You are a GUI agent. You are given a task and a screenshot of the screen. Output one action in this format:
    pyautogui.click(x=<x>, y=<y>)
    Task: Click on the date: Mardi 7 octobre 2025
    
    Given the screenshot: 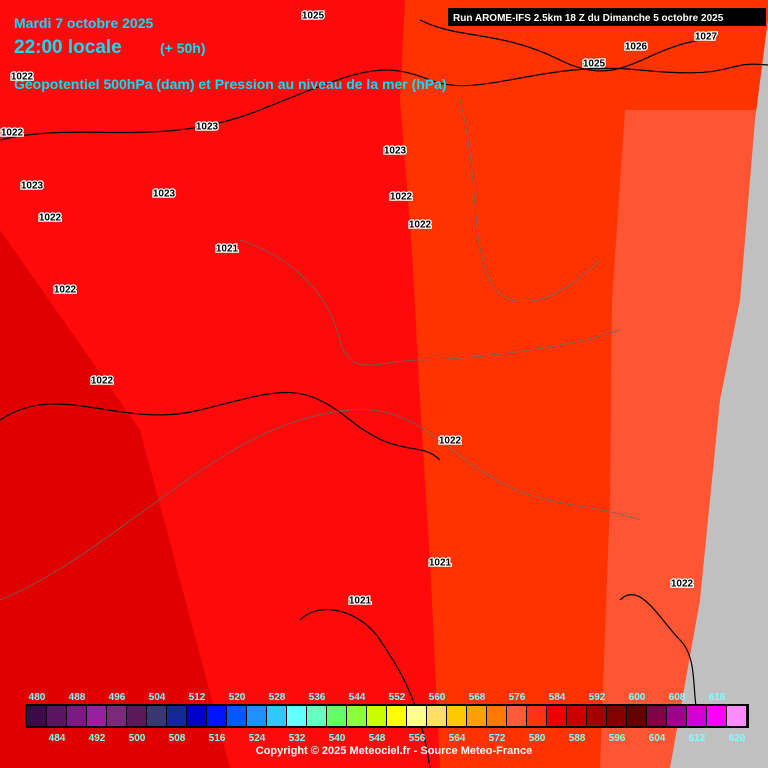 What is the action you would take?
    pyautogui.click(x=83, y=23)
    